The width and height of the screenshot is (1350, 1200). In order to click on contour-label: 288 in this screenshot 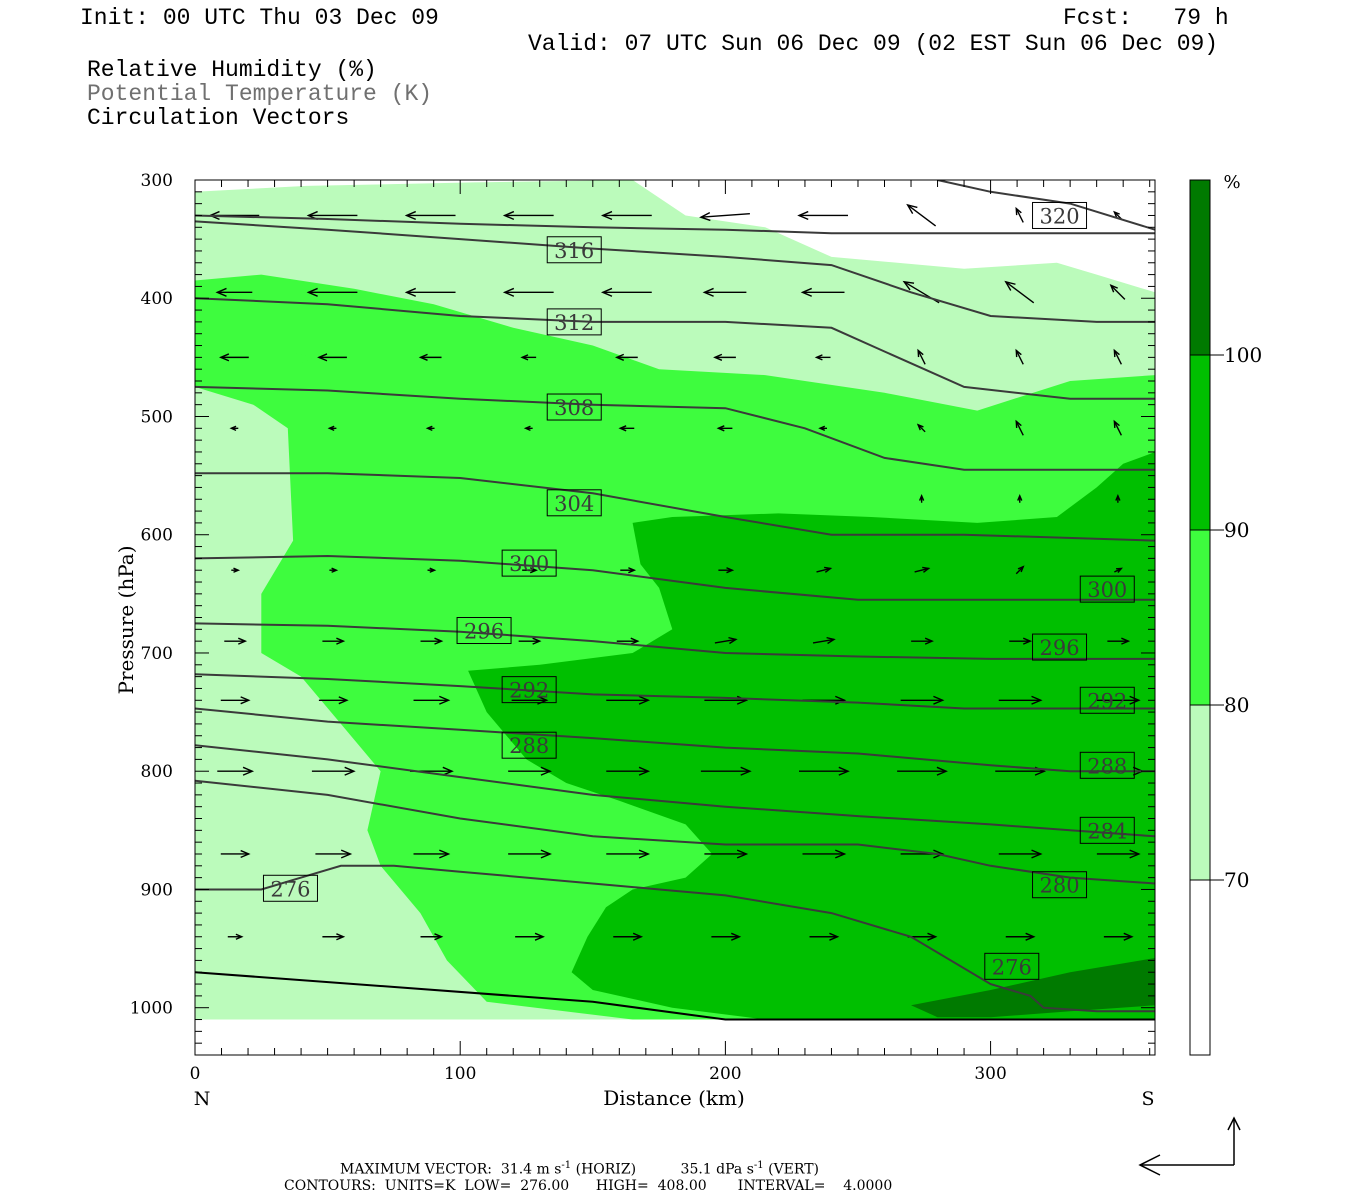, I will do `click(1107, 765)`.